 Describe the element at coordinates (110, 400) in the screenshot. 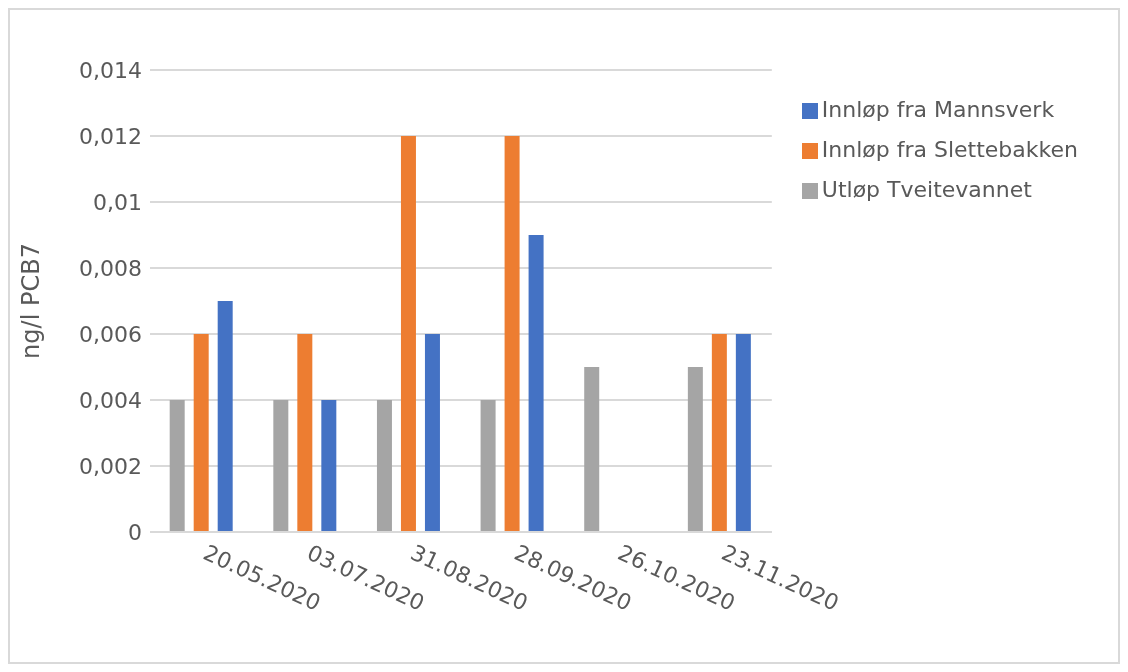

I see `y-tick-label: 0,004` at that location.